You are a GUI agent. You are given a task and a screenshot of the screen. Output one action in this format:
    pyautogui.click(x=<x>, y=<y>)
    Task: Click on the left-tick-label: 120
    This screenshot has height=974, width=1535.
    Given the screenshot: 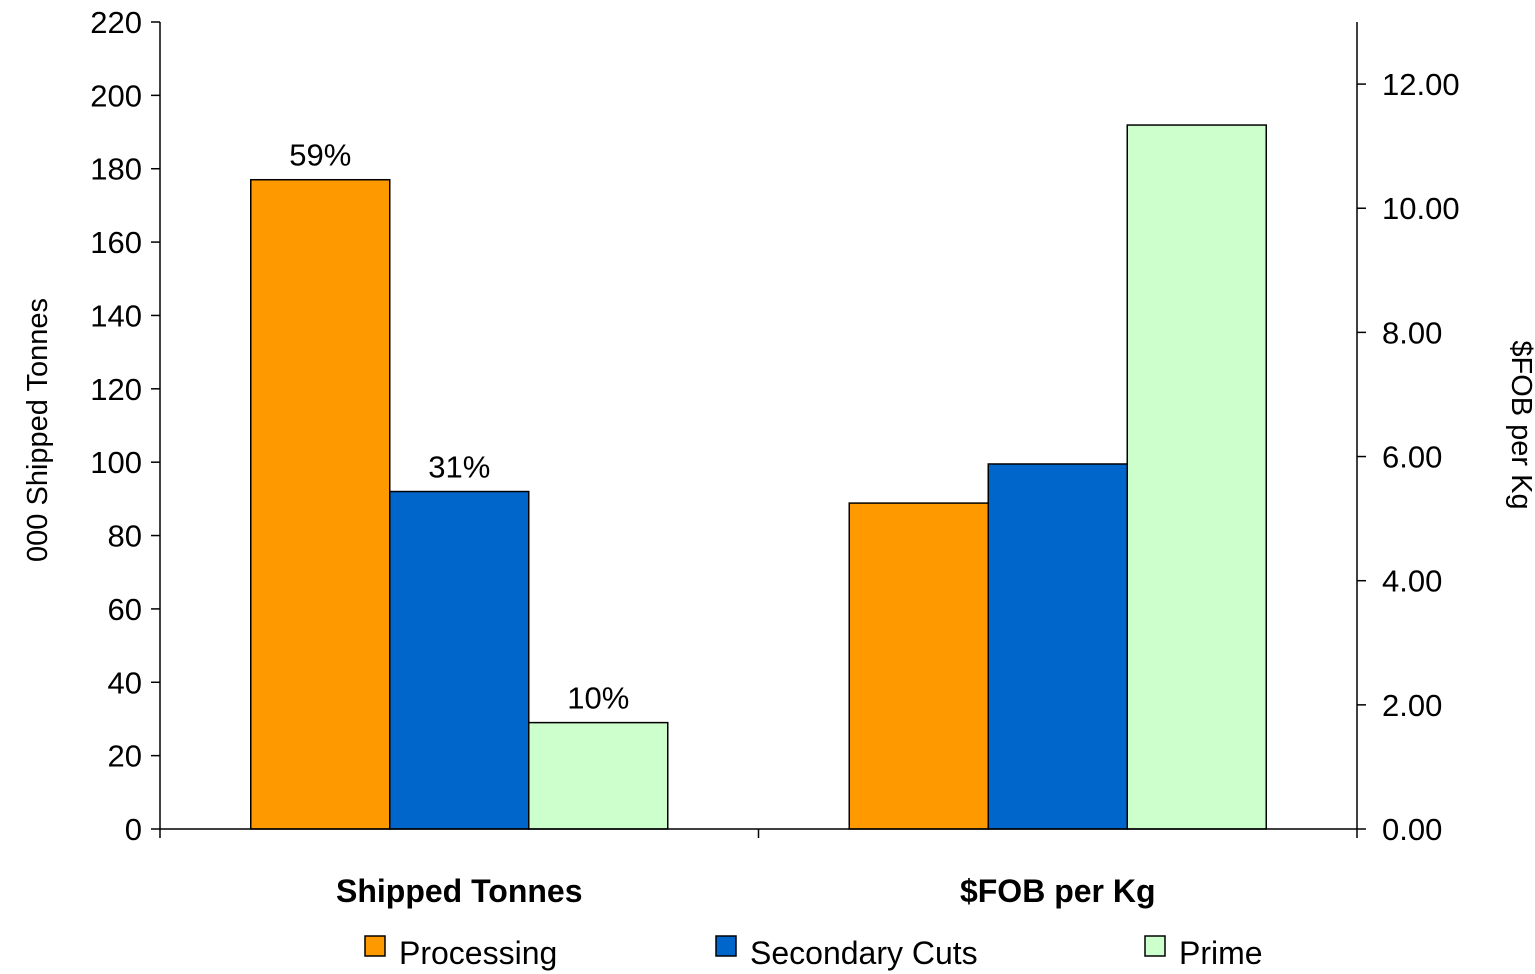 What is the action you would take?
    pyautogui.click(x=116, y=389)
    